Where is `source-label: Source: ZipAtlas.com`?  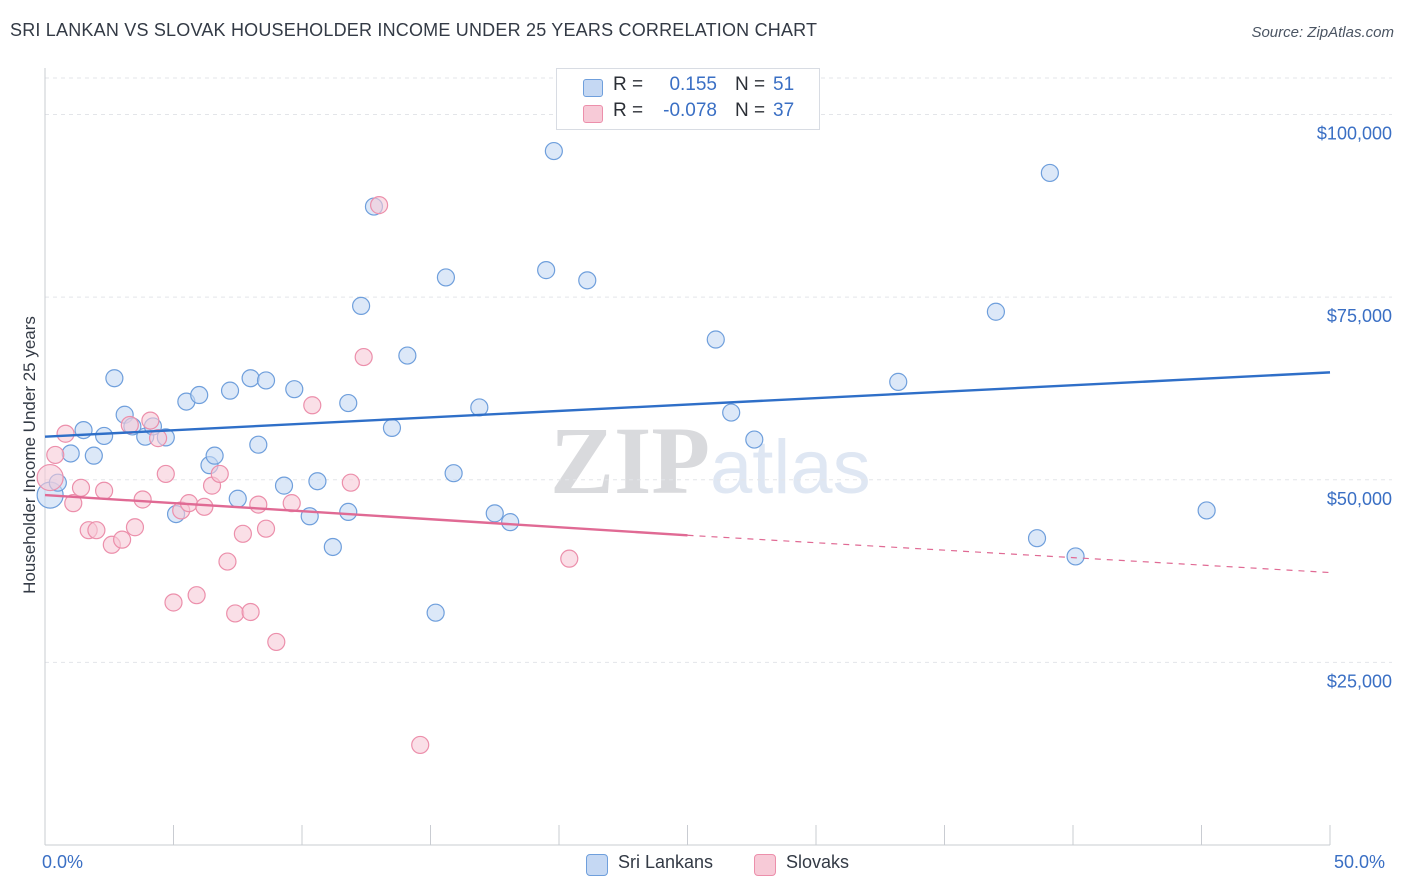
source-label: Source: ZipAtlas.com is located at coordinates (1322, 32).